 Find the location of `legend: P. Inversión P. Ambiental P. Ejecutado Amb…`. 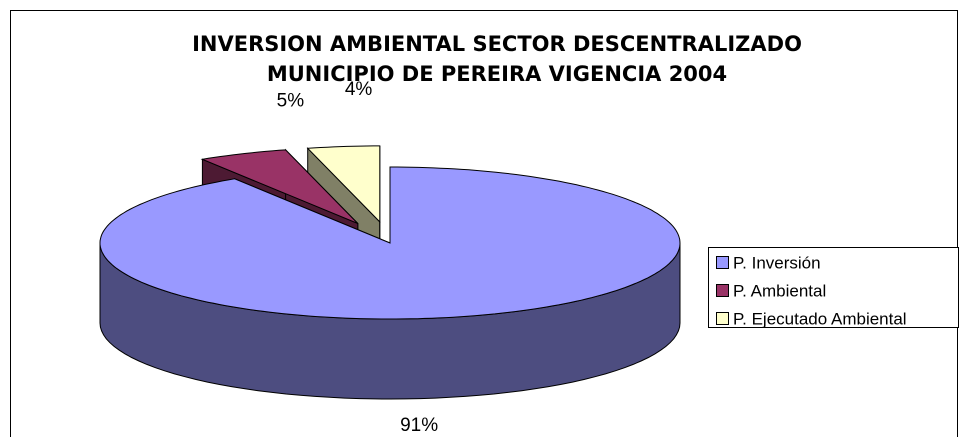

legend: P. Inversión P. Ambiental P. Ejecutado Amb… is located at coordinates (811, 290).